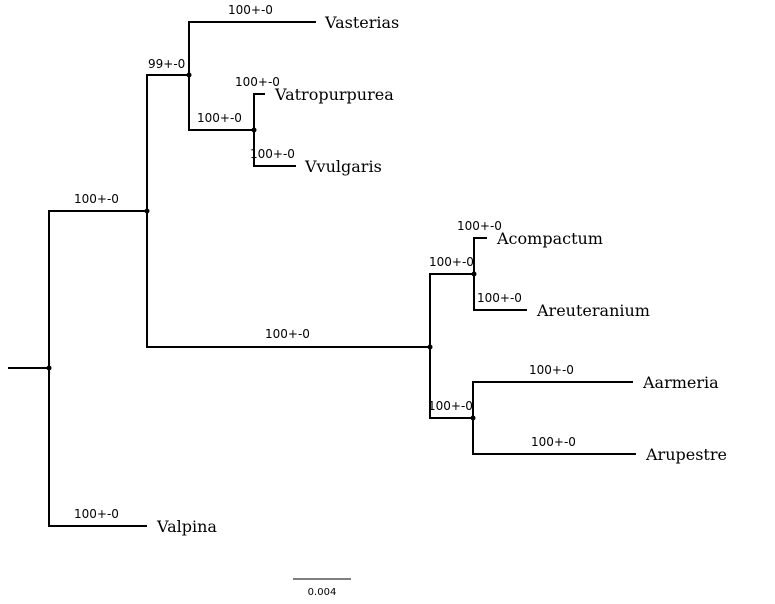  Describe the element at coordinates (186, 526) in the screenshot. I see `taxon-valpina: Valpina` at that location.